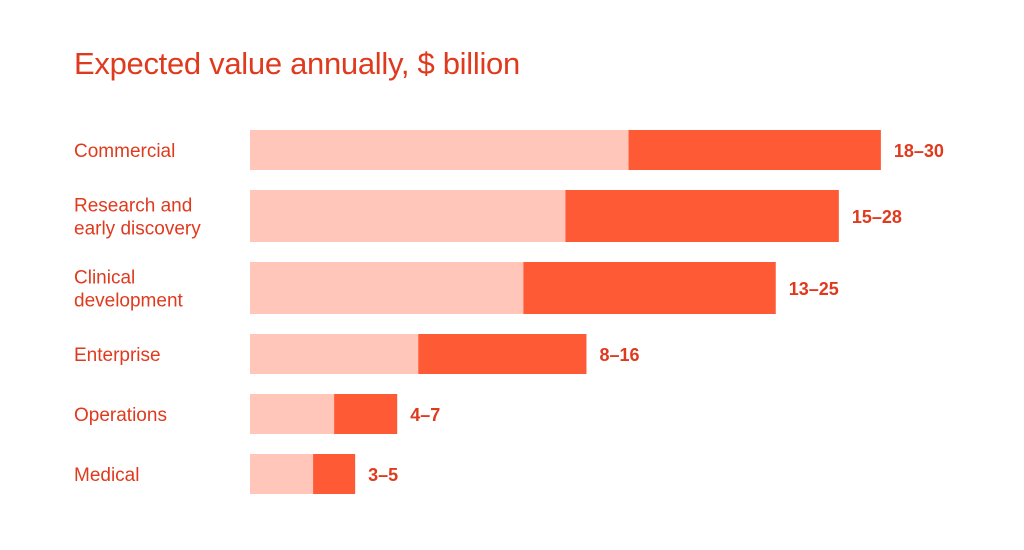 Image resolution: width=1024 pixels, height=550 pixels. Describe the element at coordinates (619, 355) in the screenshot. I see `value-label-enterprise: 8–16` at that location.